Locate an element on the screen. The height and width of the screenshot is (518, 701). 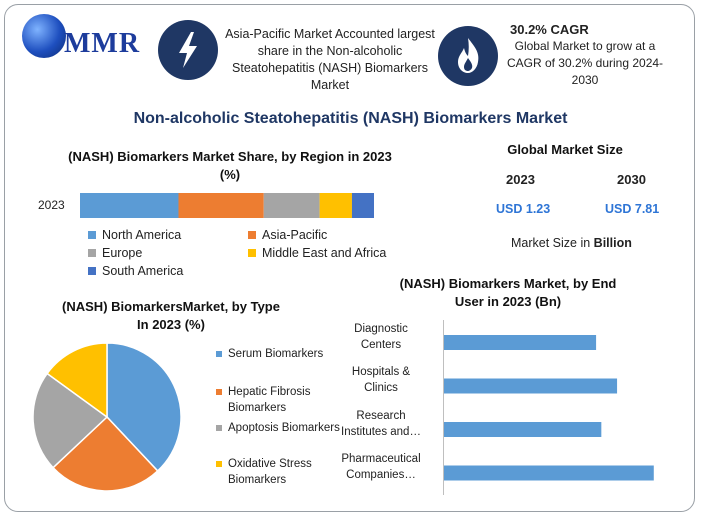
legend-label: South America is located at coordinates (143, 271).